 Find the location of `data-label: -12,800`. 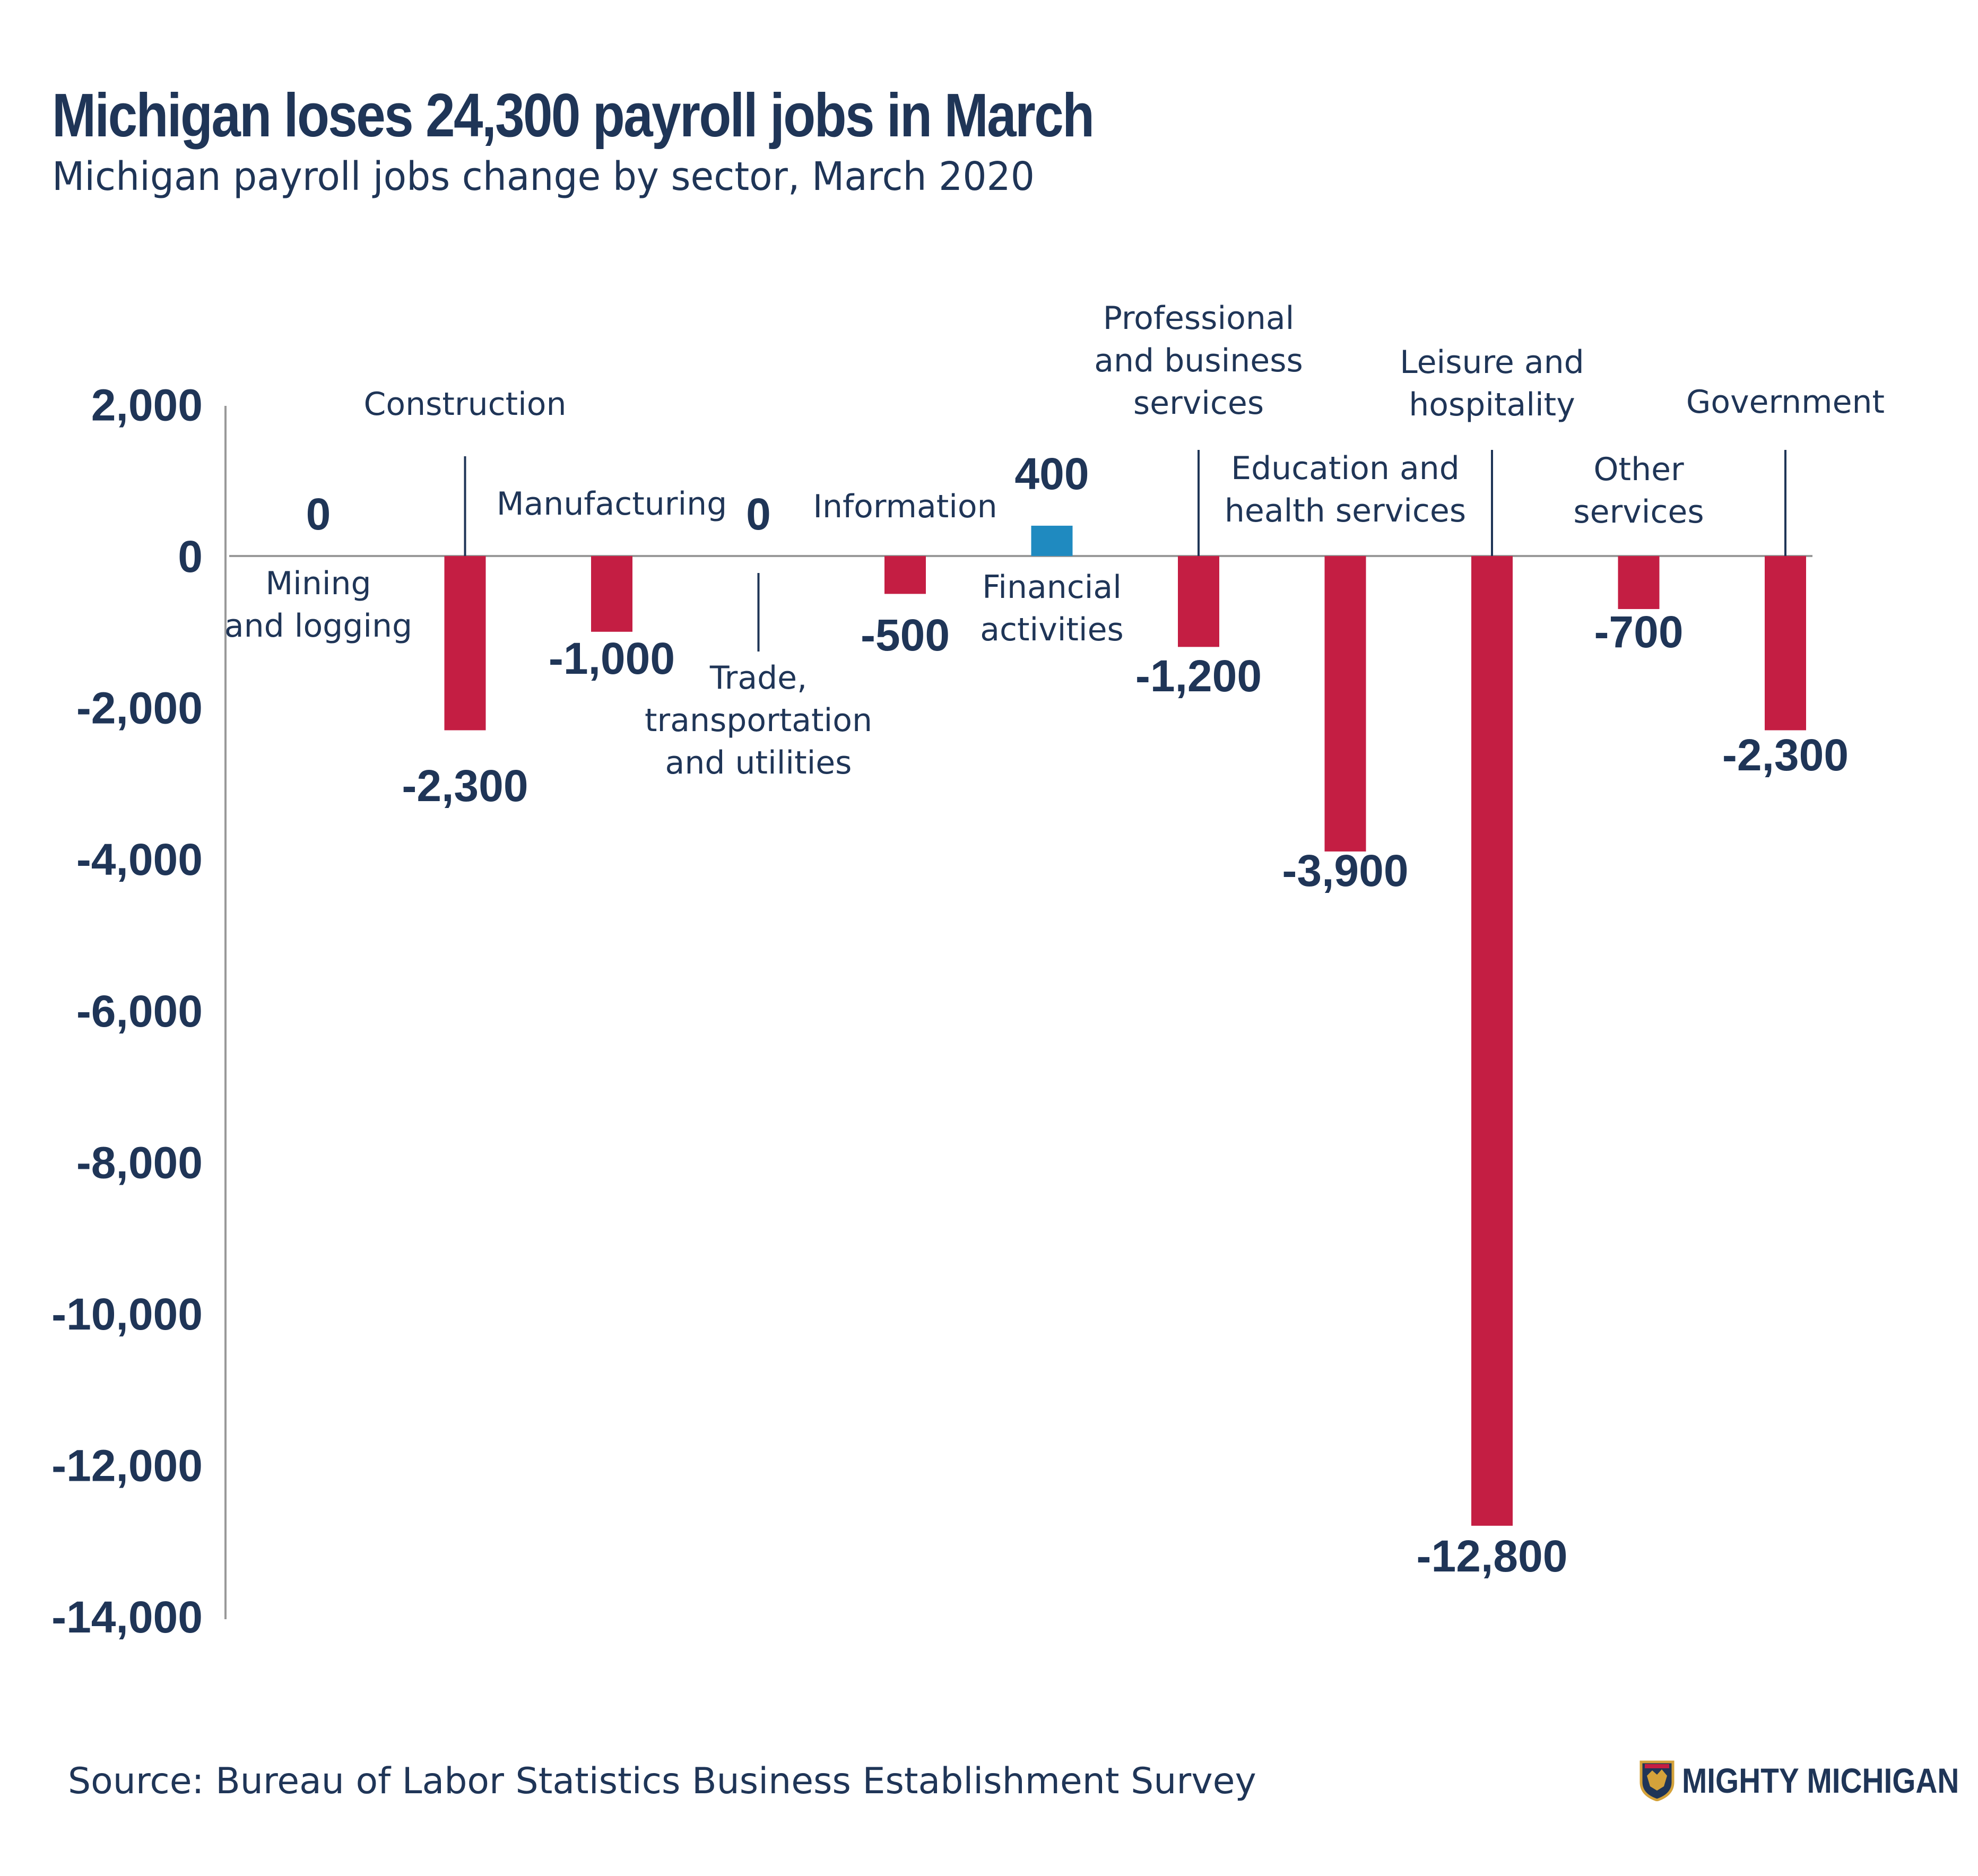

data-label: -12,800 is located at coordinates (1492, 1556).